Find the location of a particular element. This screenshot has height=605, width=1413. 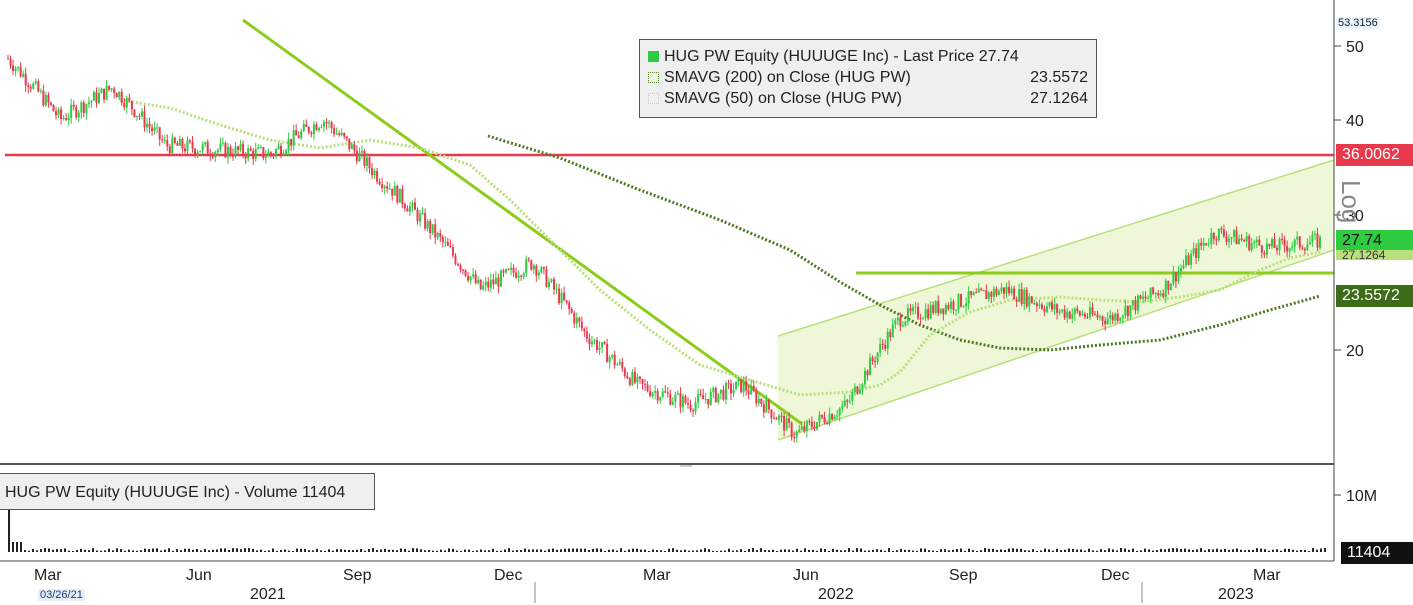

y-tick-label: 50 is located at coordinates (1355, 47).